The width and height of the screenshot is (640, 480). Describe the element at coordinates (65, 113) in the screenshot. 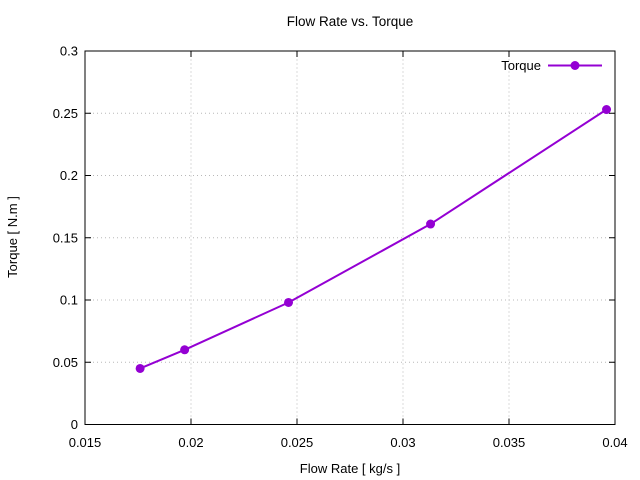

I see `y-tick-label: 0.25` at that location.